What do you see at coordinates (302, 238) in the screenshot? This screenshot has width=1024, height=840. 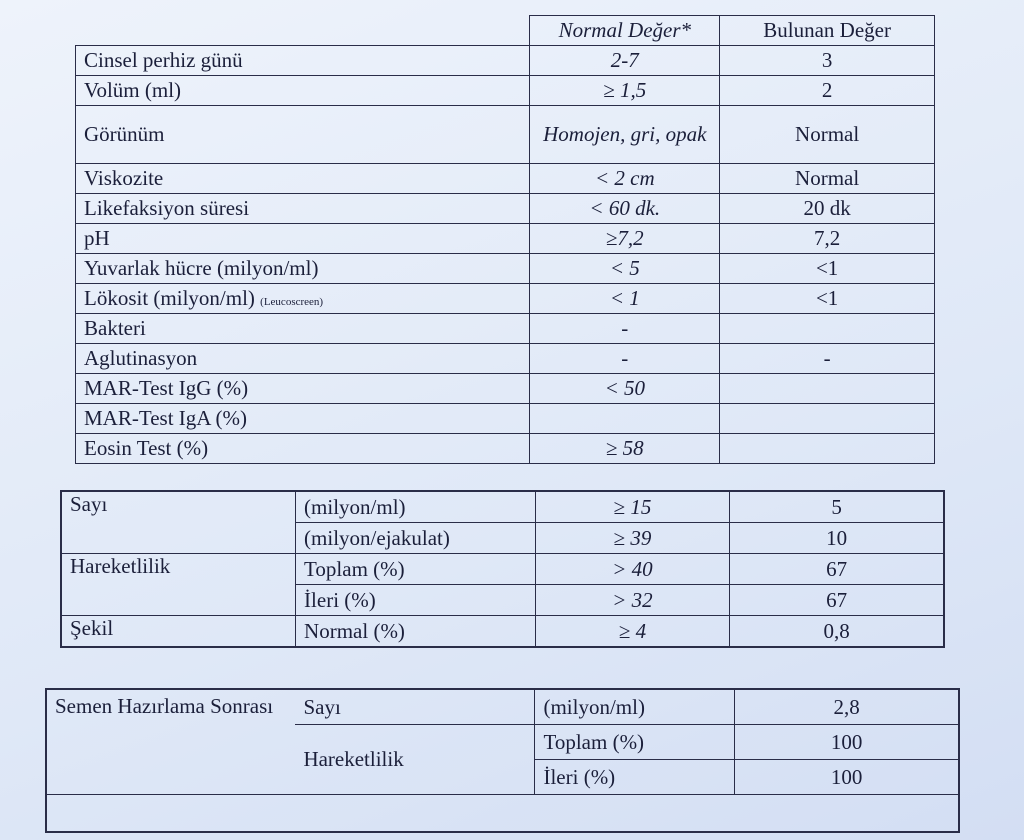 I see `row-label-cell: pH` at bounding box center [302, 238].